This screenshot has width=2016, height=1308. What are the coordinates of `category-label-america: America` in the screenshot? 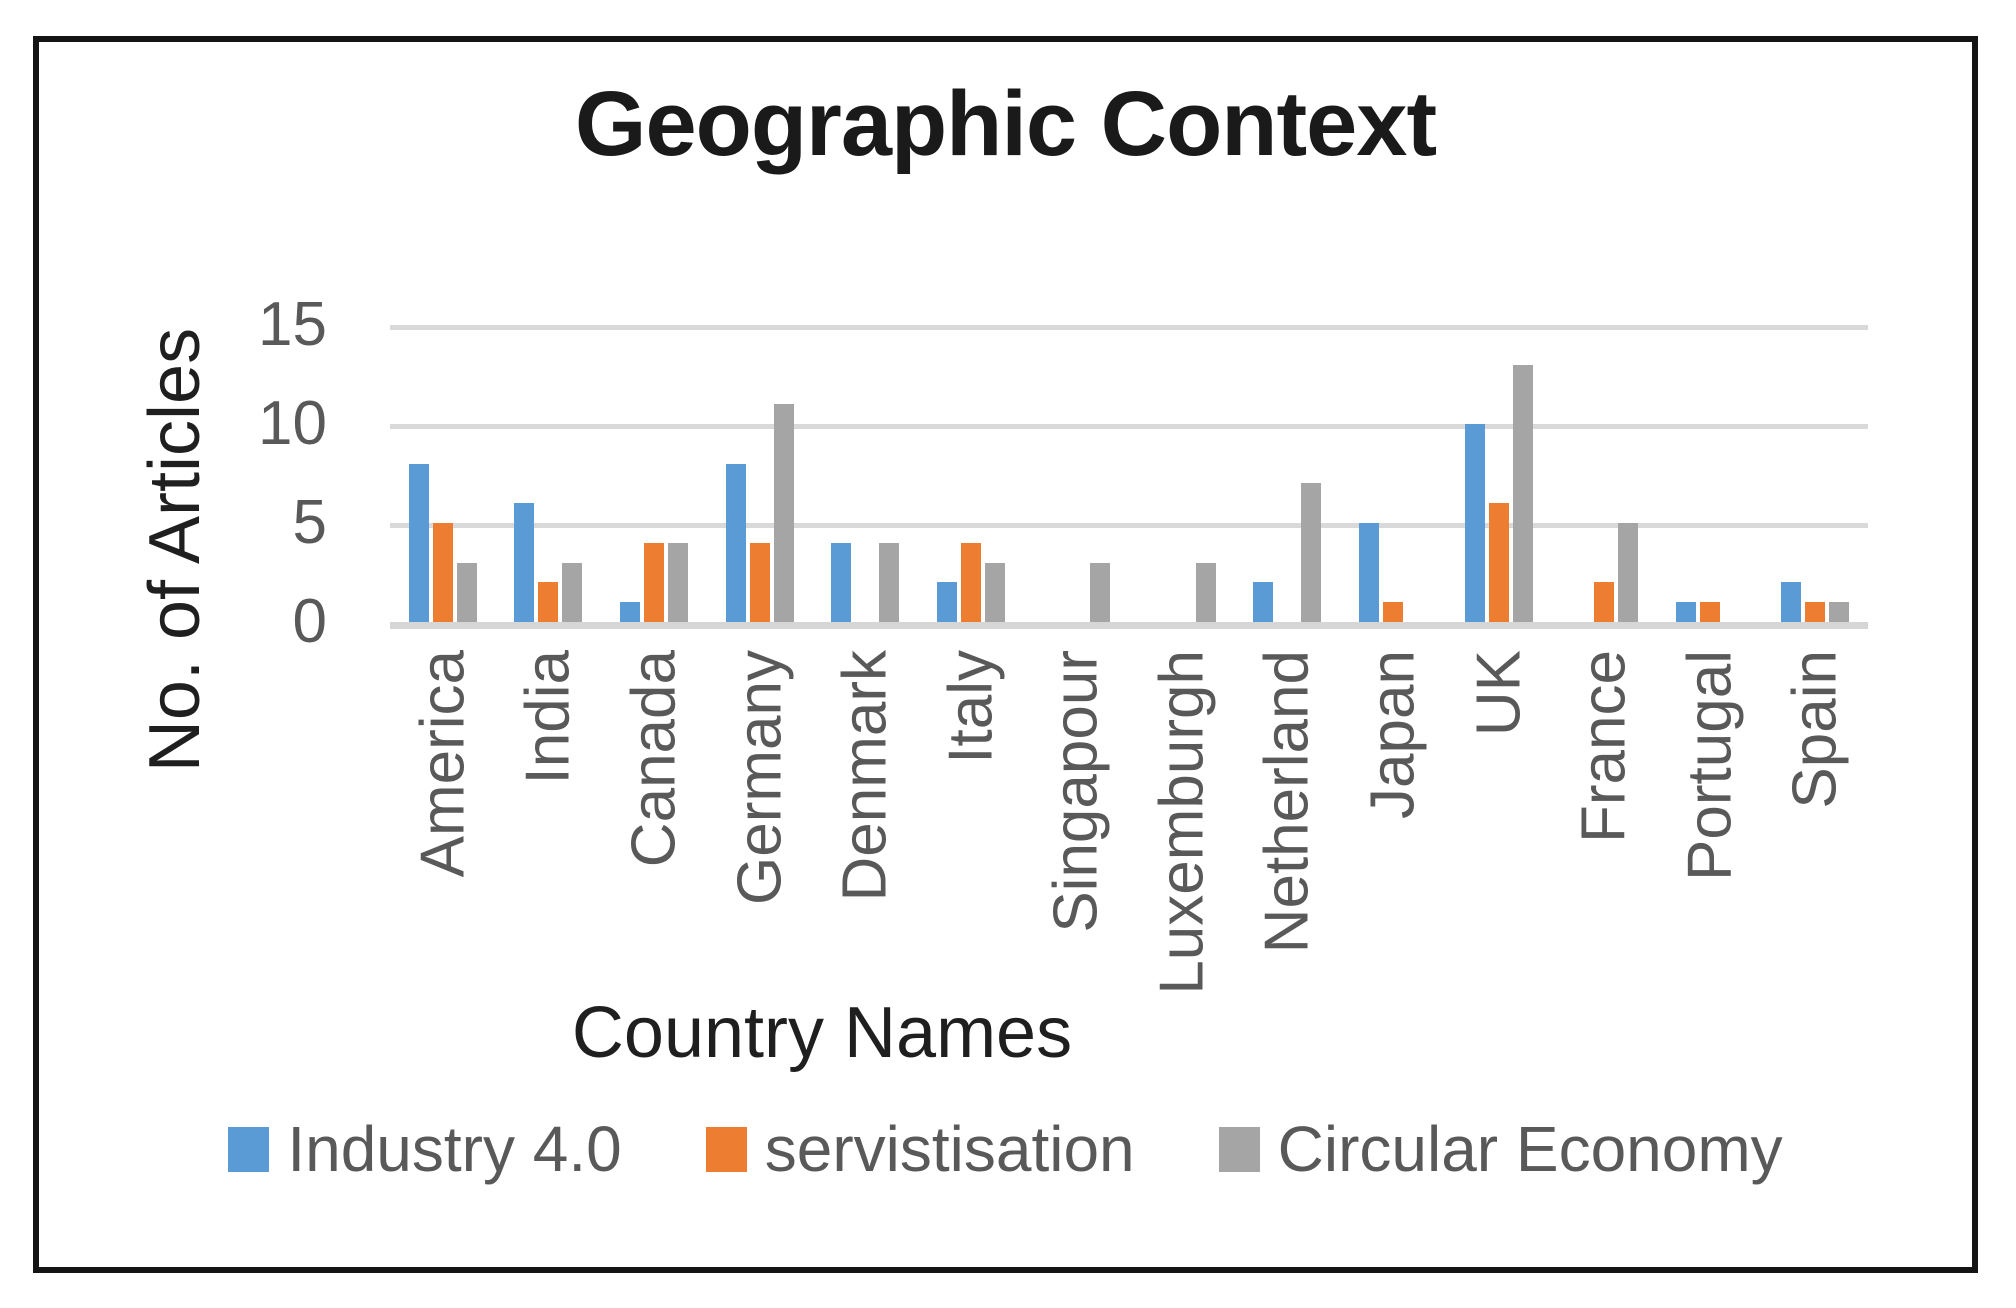 It's located at (443, 764).